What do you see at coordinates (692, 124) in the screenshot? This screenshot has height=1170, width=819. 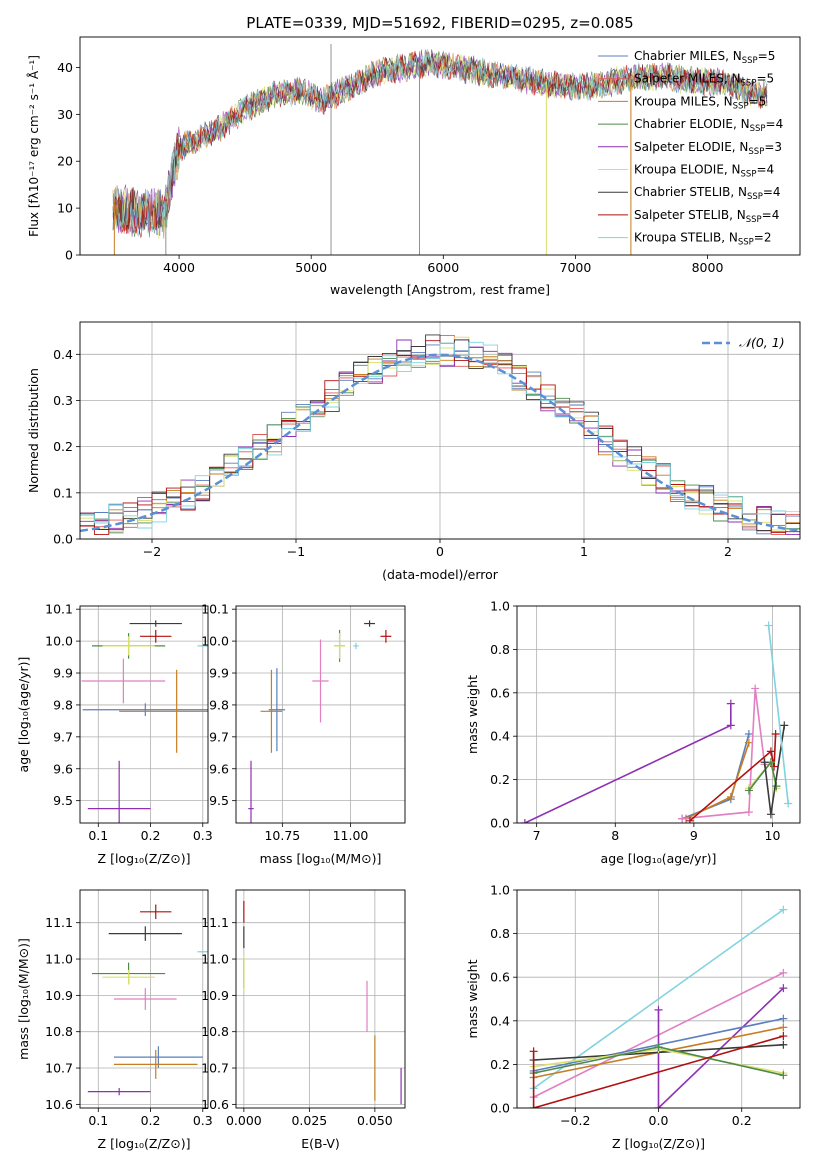 I see `legend-label-main: Chabrier ELODIE, N` at bounding box center [692, 124].